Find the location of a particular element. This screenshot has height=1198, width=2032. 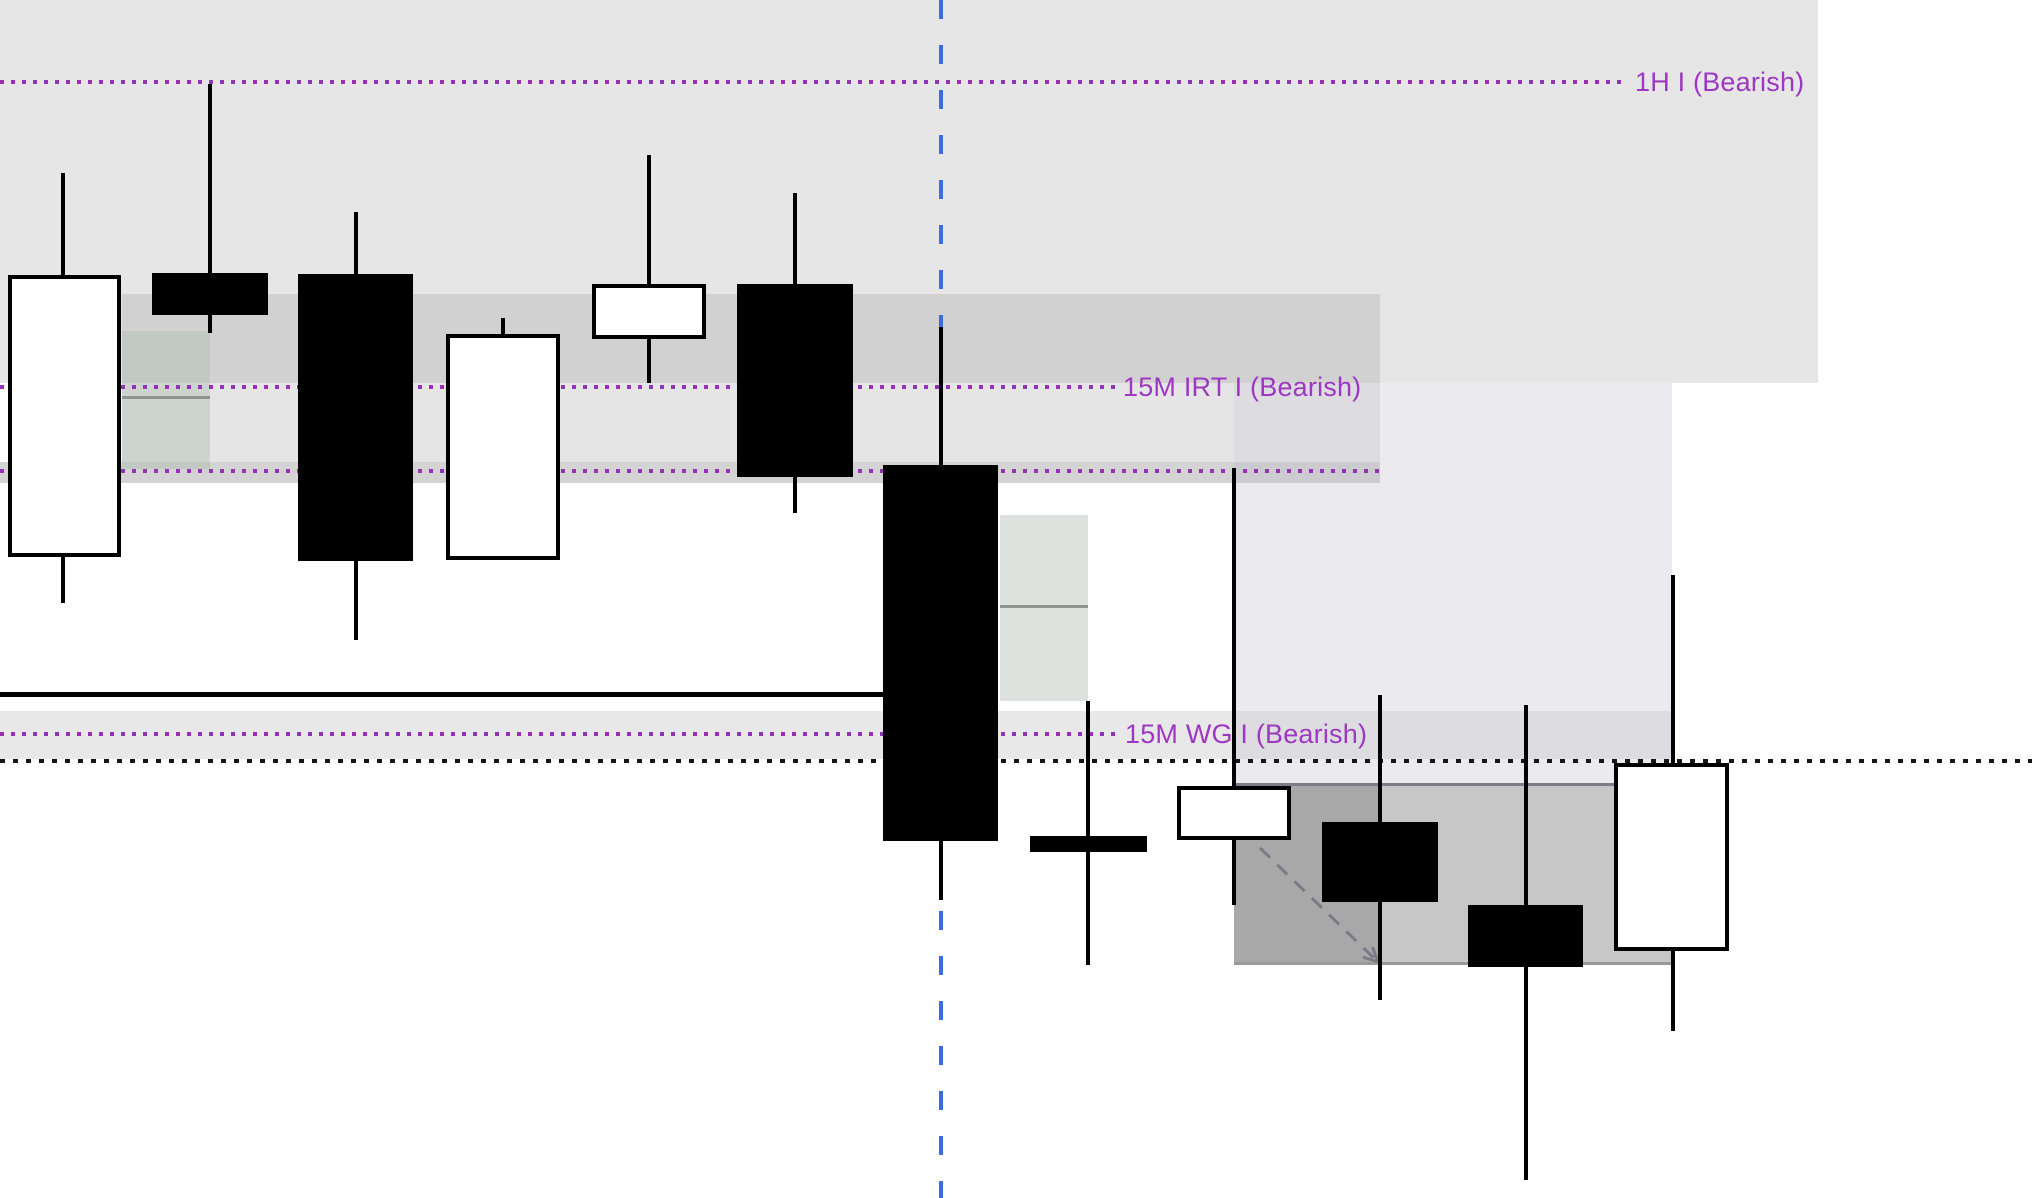

anchor-vline-upper is located at coordinates (941, 163).